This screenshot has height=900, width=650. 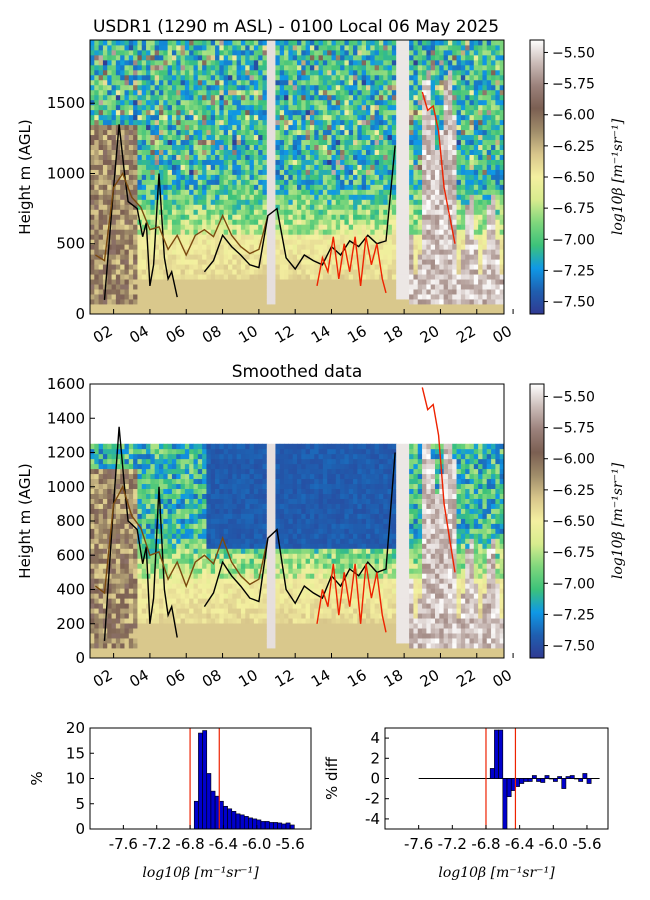 What do you see at coordinates (139, 334) in the screenshot?
I see `x-tick-label: 04` at bounding box center [139, 334].